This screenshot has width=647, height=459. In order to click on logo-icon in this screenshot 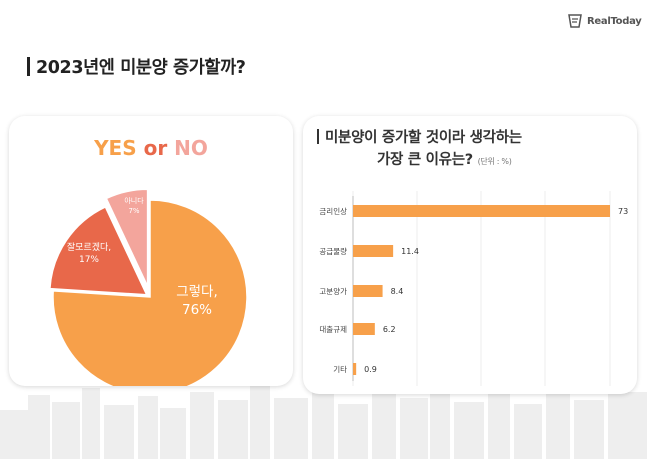, I will do `click(575, 21)`.